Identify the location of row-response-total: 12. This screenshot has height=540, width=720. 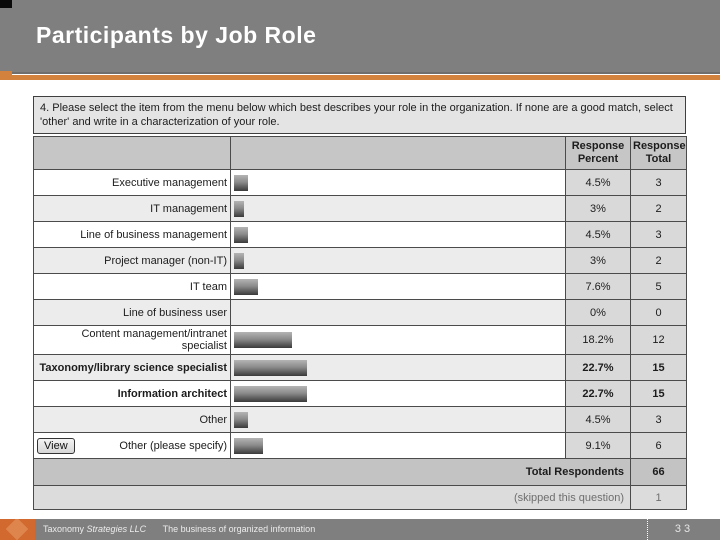
(658, 340).